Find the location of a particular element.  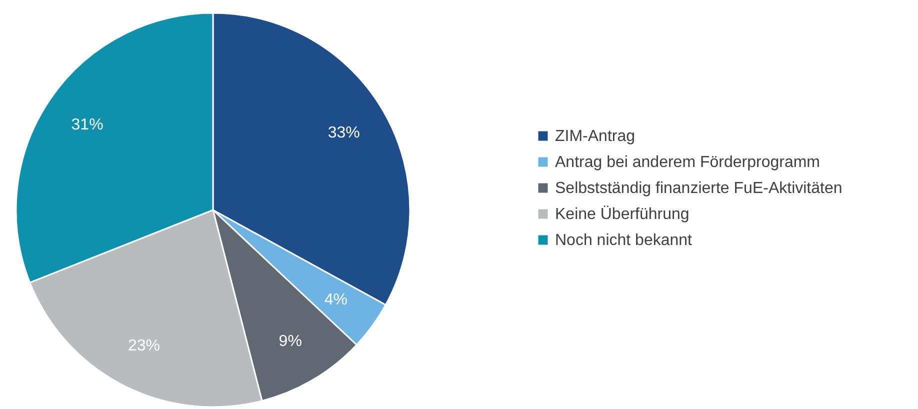

data-label: 31% is located at coordinates (87, 125).